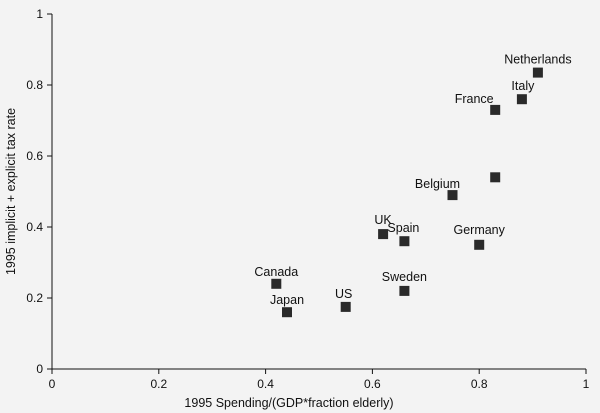 The image size is (600, 413). I want to click on x-tick-label: 1, so click(586, 384).